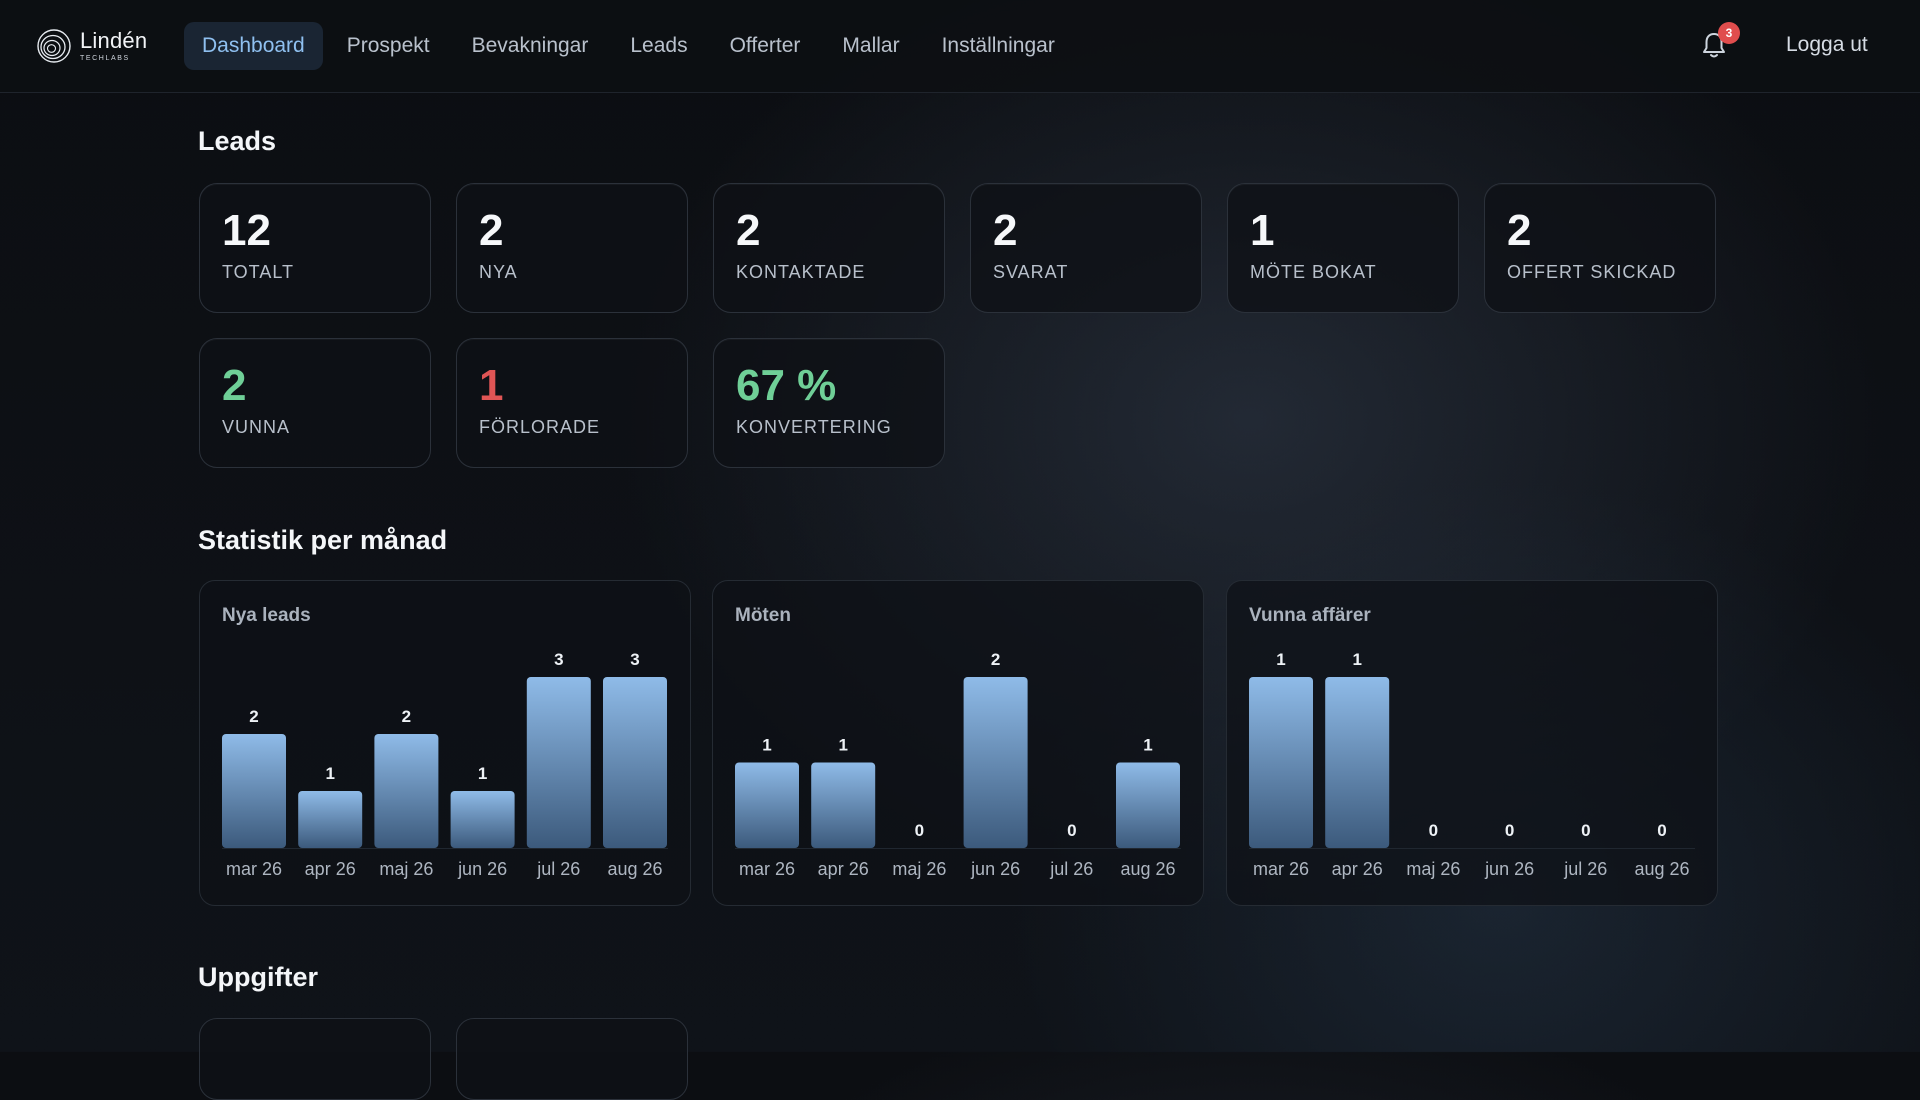  What do you see at coordinates (659, 45) in the screenshot?
I see `nav-leads: Leads` at bounding box center [659, 45].